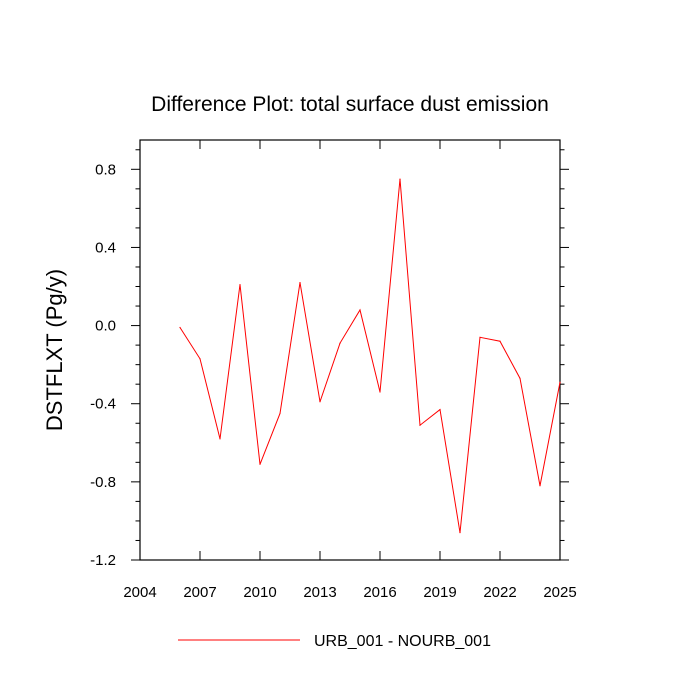 This screenshot has width=700, height=700. What do you see at coordinates (379, 592) in the screenshot?
I see `x-tick-label: 2016` at bounding box center [379, 592].